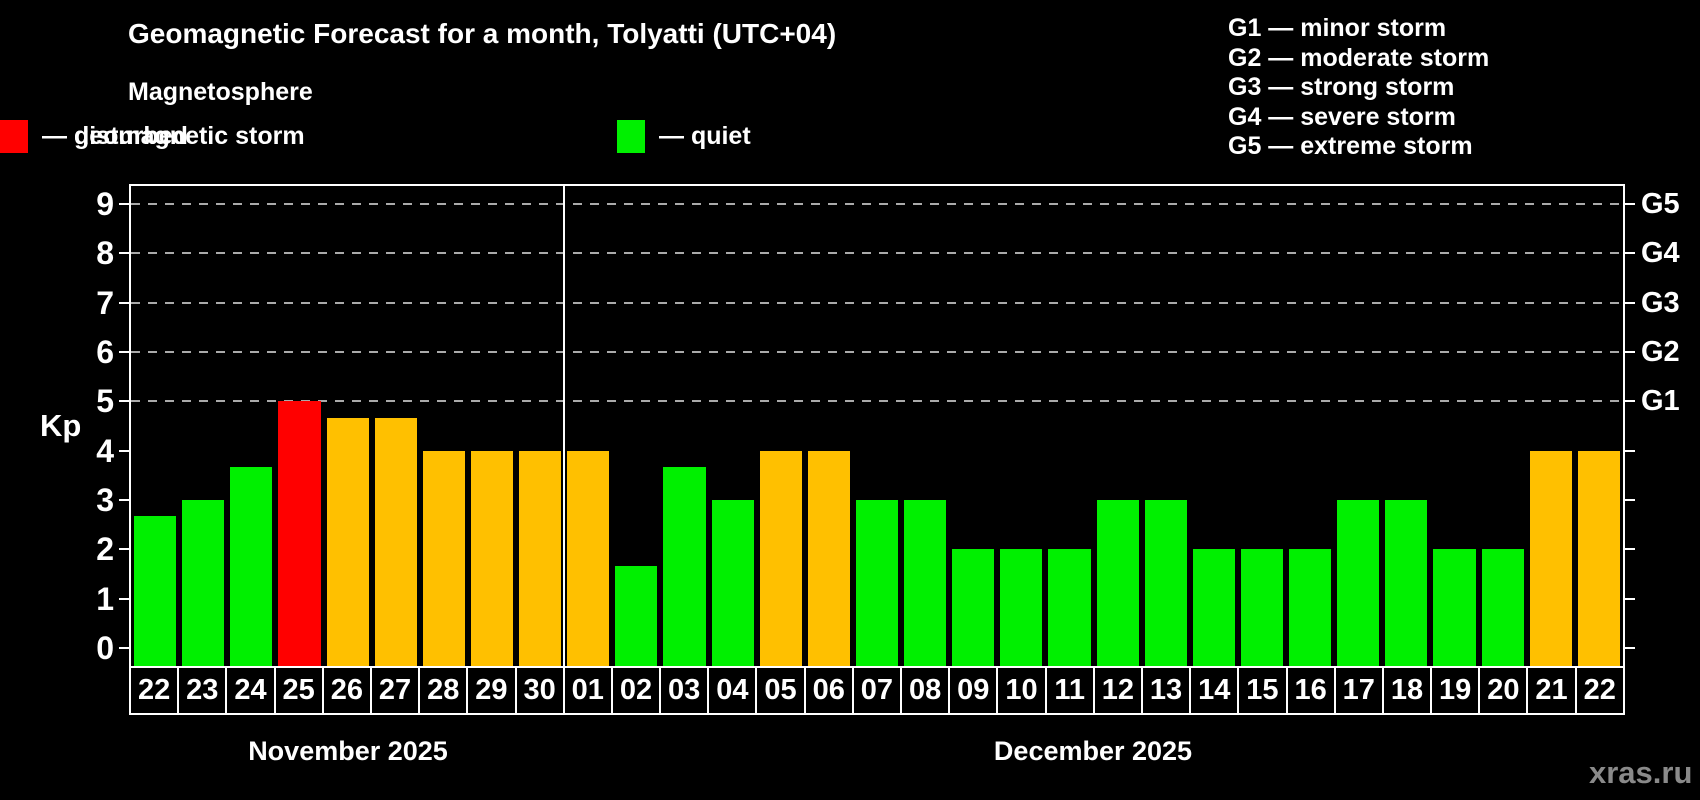 The height and width of the screenshot is (800, 1700). I want to click on storm-scale-legend-row: G4 — severe storm, so click(1342, 116).